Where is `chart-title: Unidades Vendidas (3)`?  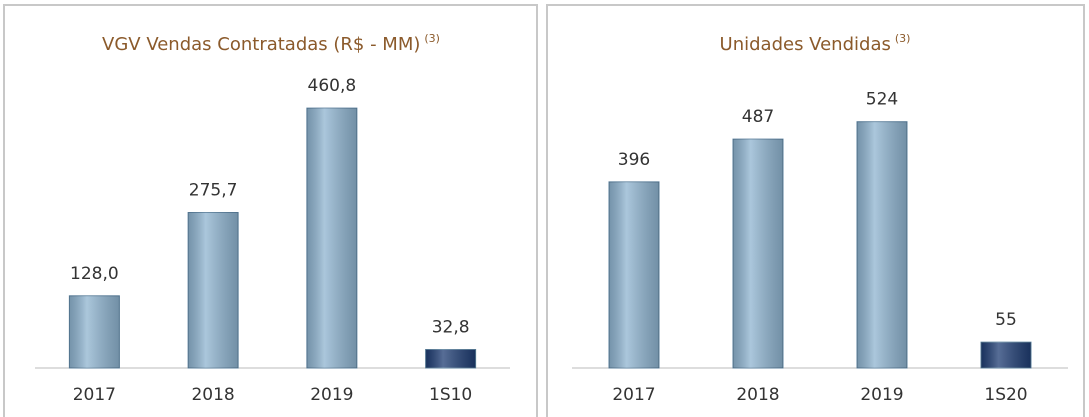 chart-title: Unidades Vendidas (3) is located at coordinates (815, 43).